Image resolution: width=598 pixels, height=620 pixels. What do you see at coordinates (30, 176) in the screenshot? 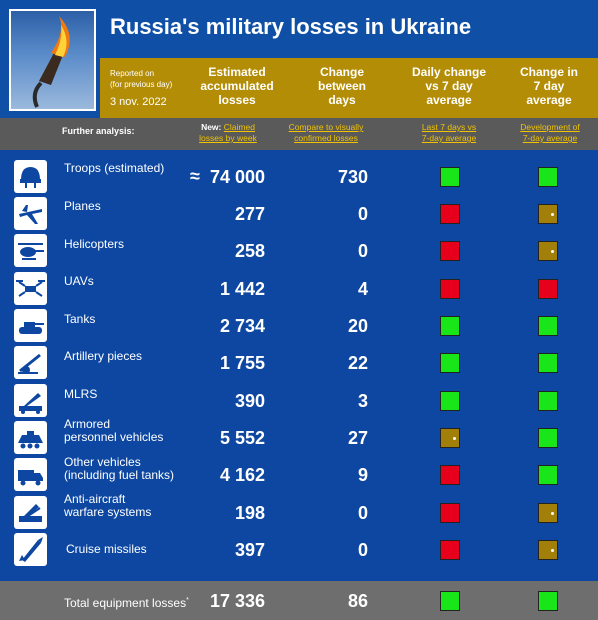
I see `helmet-icon` at bounding box center [30, 176].